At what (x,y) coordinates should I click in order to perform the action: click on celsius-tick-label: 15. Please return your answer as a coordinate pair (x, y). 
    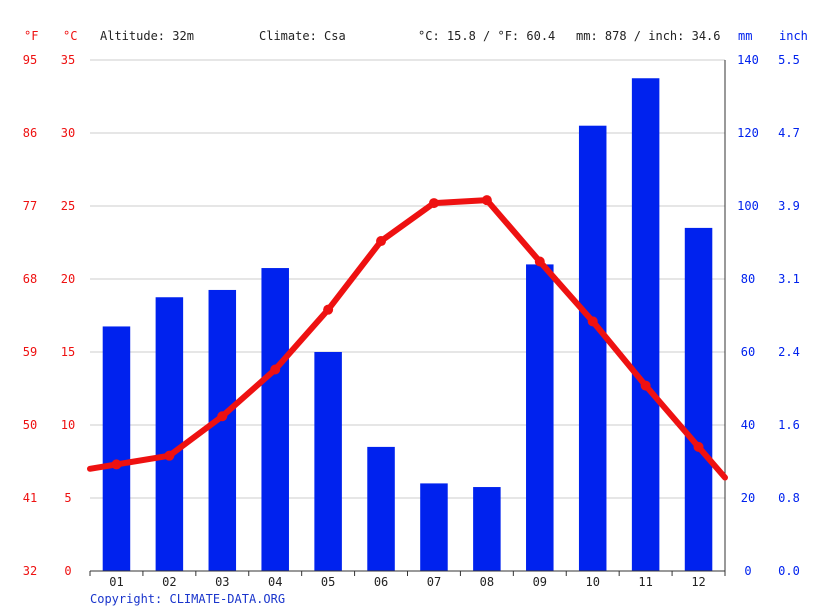
    Looking at the image, I should click on (68, 352).